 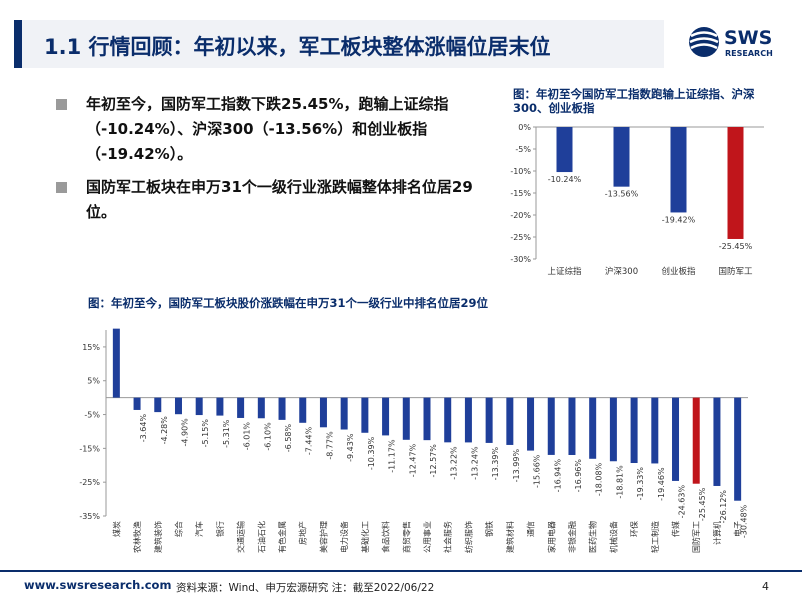 What do you see at coordinates (178, 529) in the screenshot?
I see `chart2-category-label: 综合` at bounding box center [178, 529].